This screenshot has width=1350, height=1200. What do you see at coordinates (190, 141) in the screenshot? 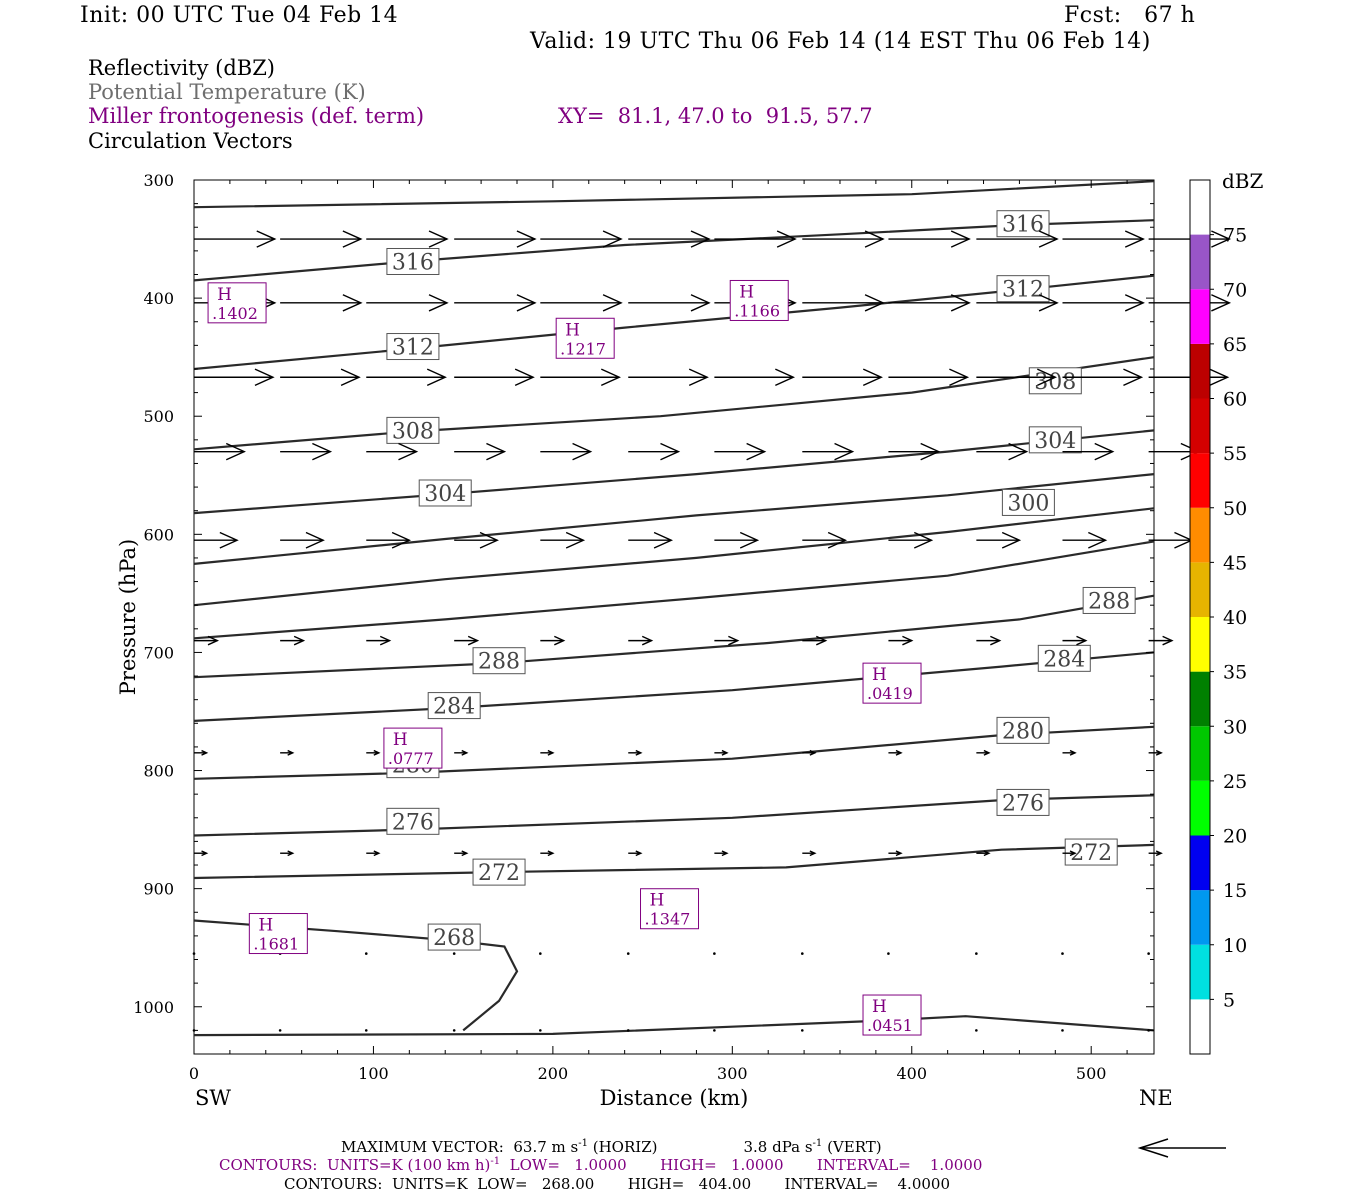
I see `legend-vectors: Circulation Vectors` at bounding box center [190, 141].